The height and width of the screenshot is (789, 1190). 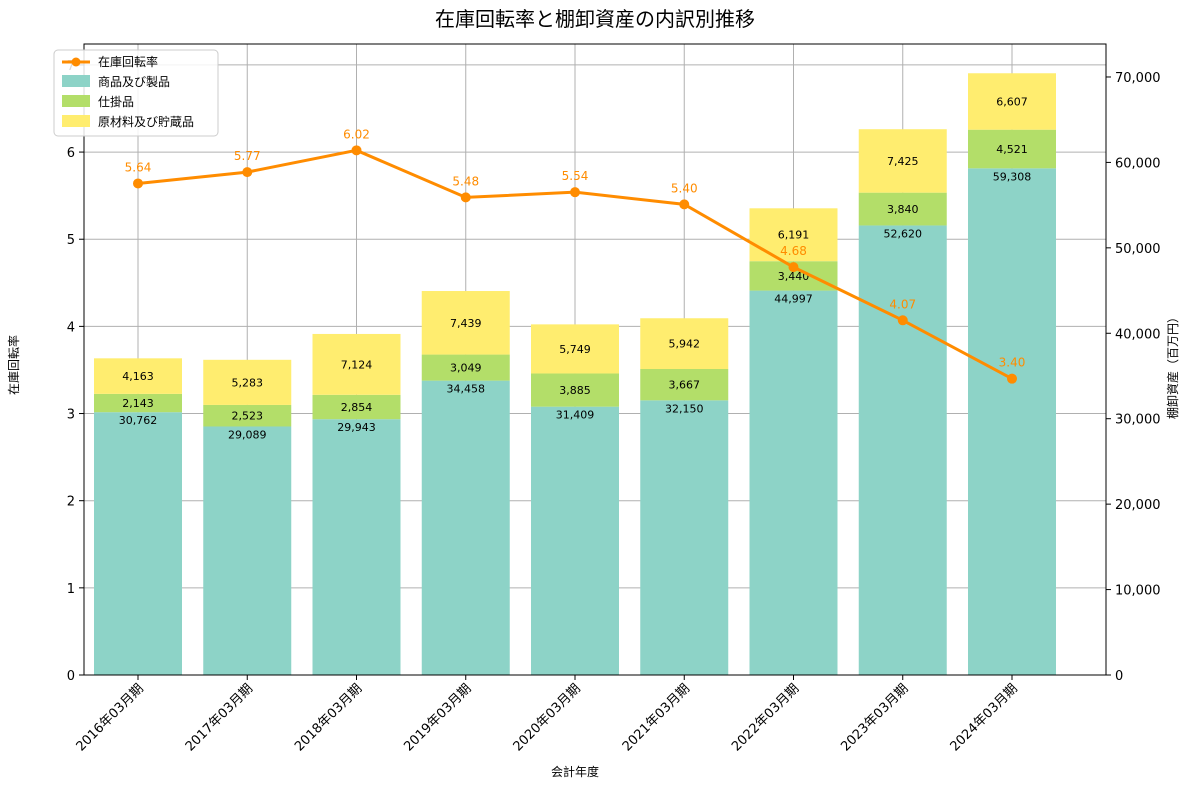 I want to click on bar-value-label: 3,840, so click(x=903, y=209).